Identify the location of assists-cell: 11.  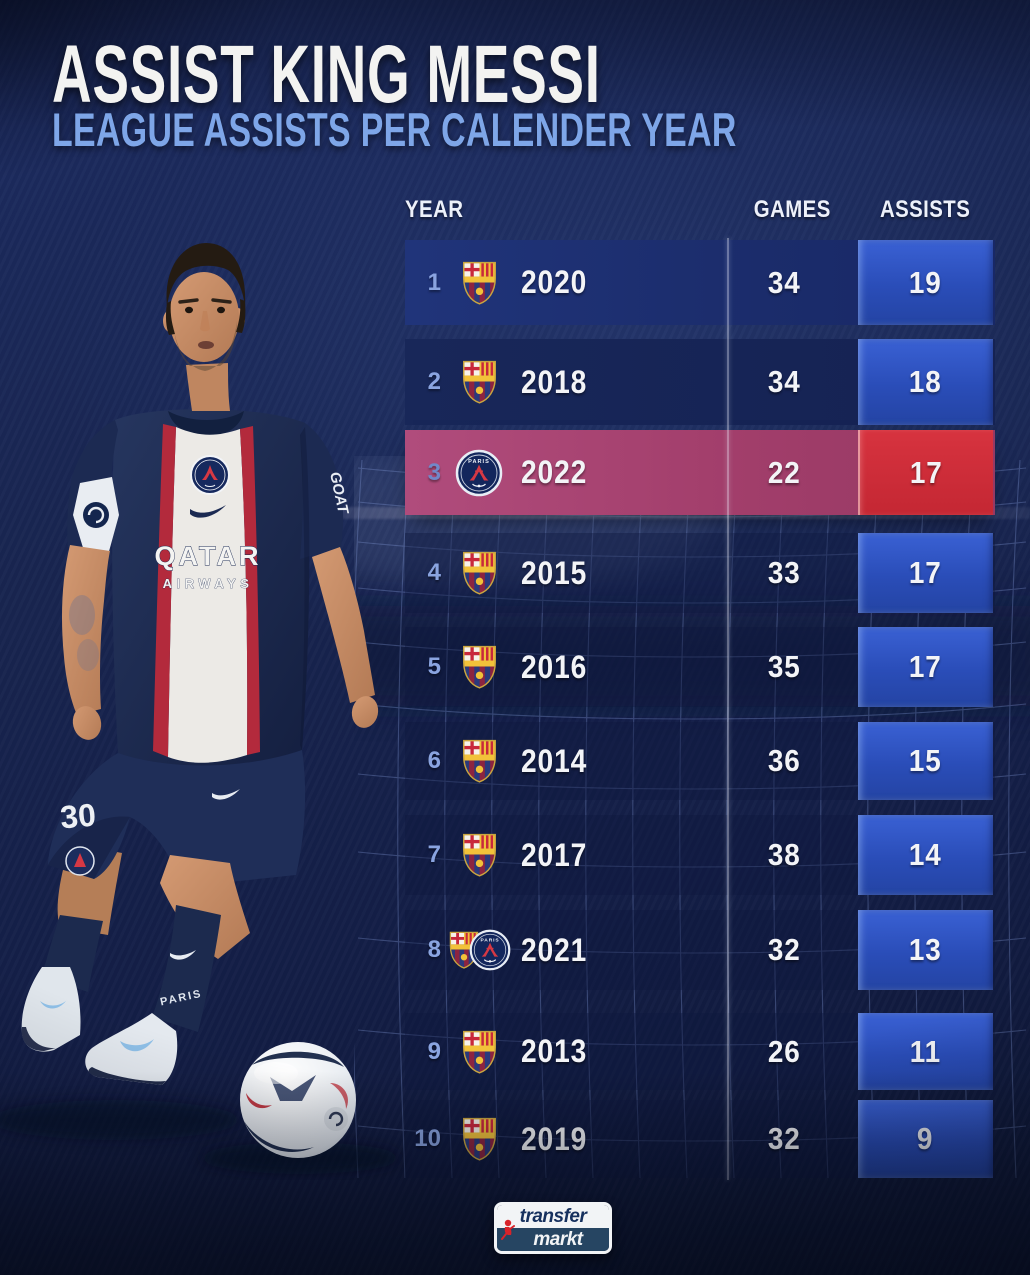
(925, 1051).